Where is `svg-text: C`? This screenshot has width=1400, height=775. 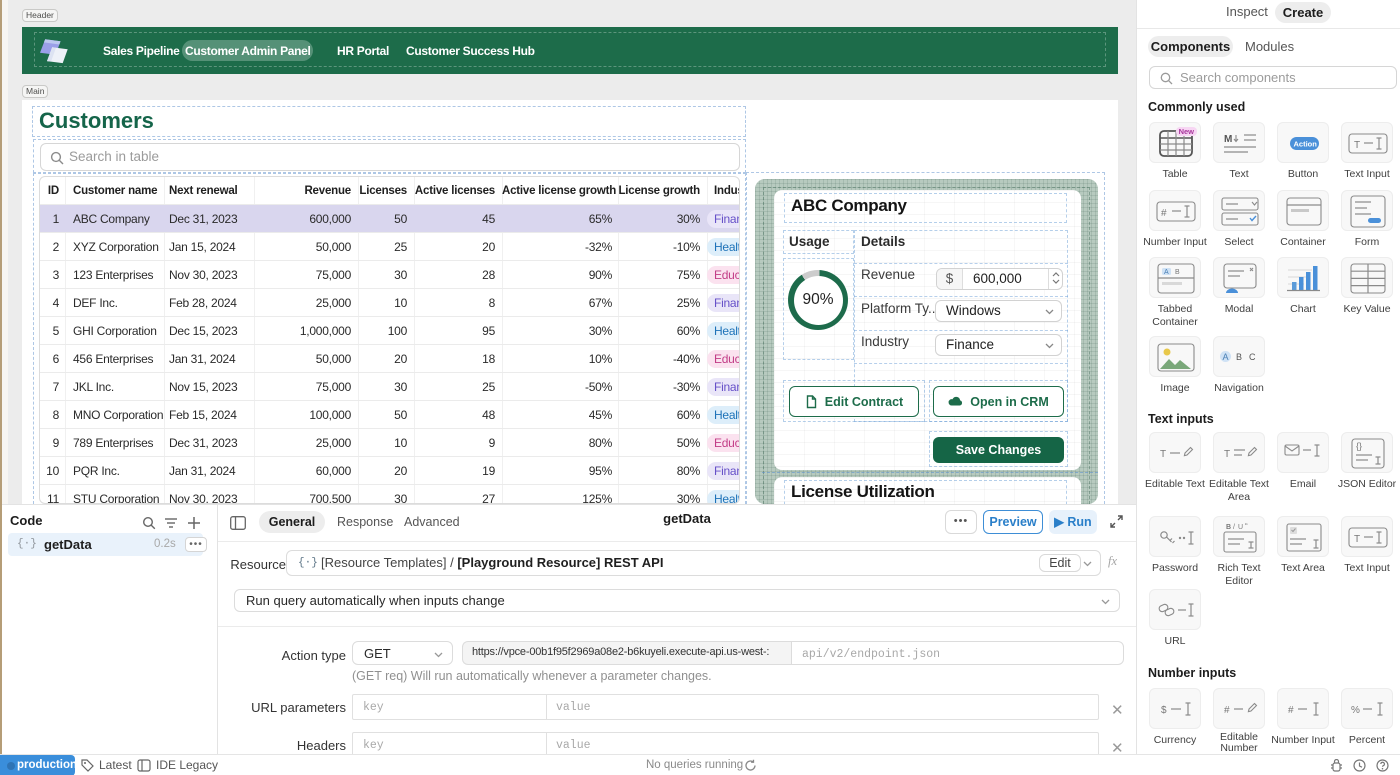 svg-text: C is located at coordinates (1252, 357).